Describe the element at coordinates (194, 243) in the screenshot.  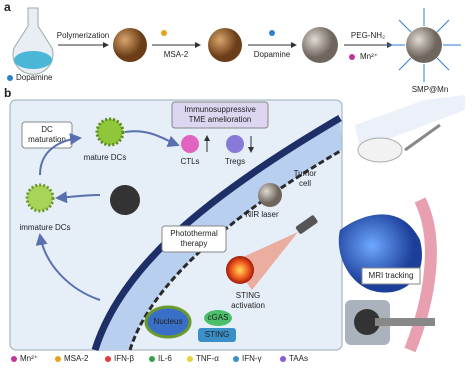
I see `box-label: therapy` at that location.